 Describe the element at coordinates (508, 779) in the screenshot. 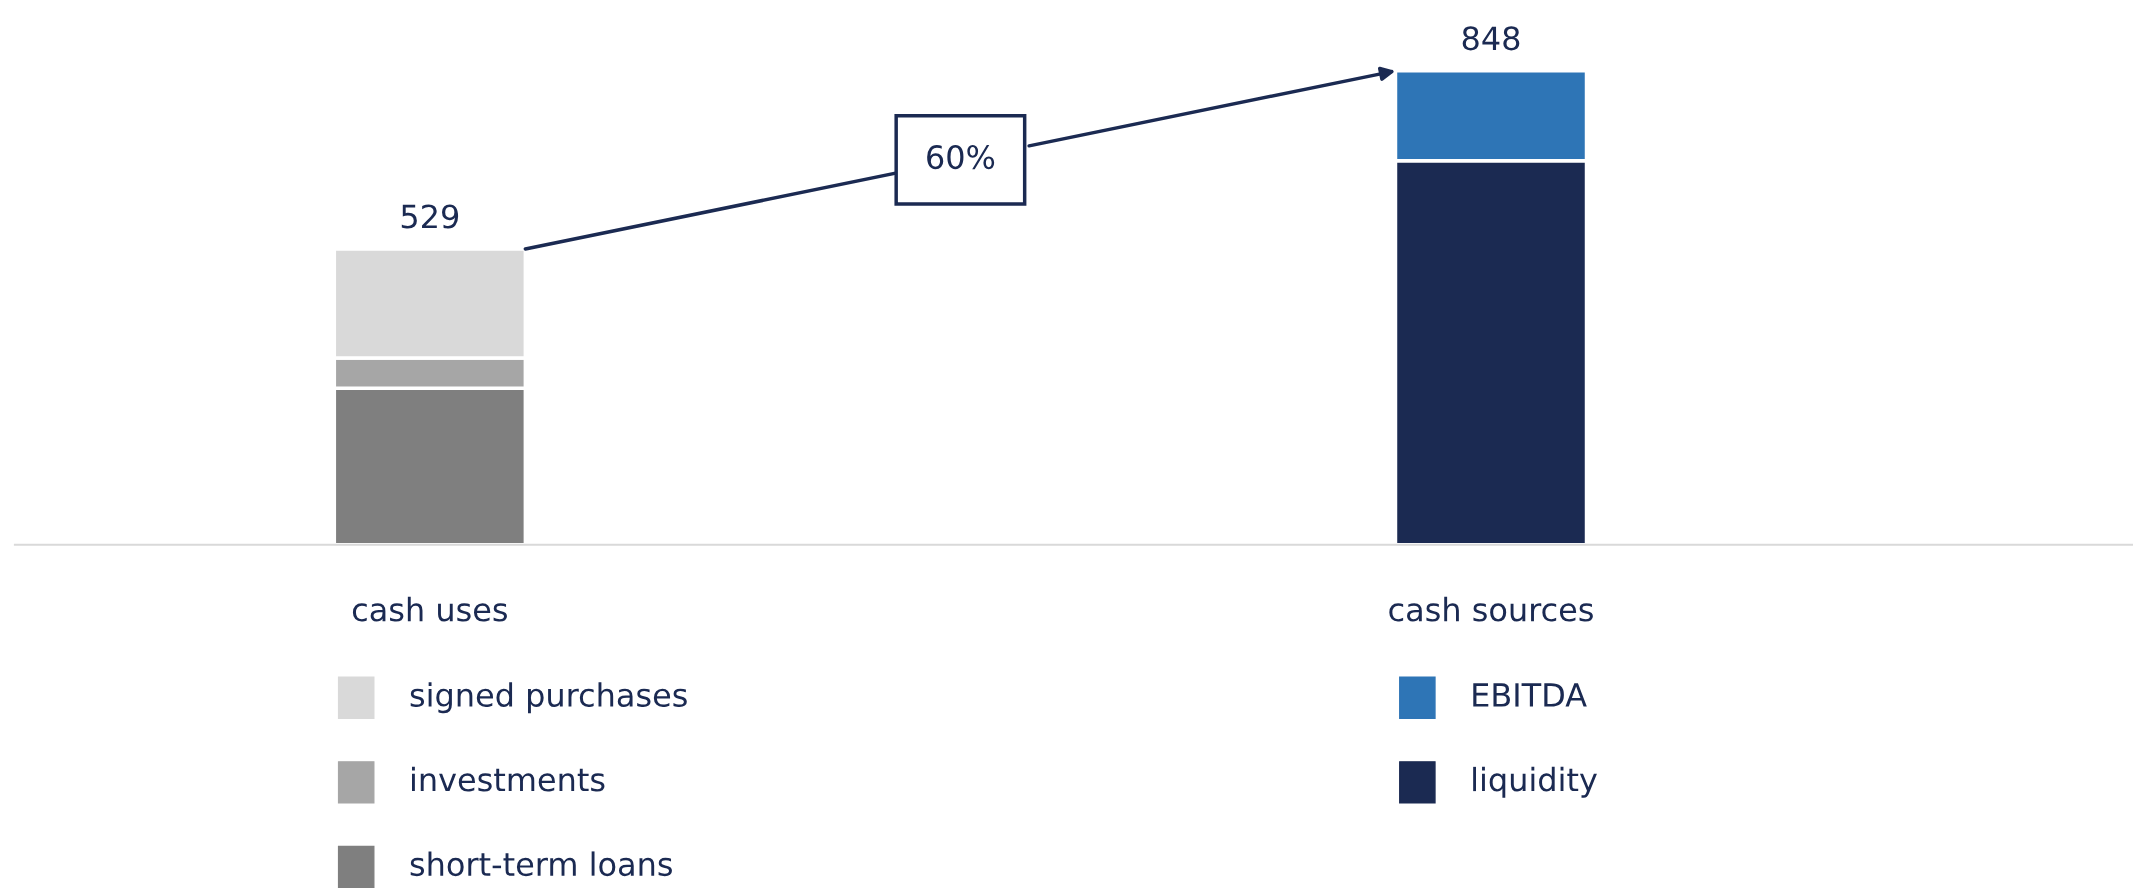

I see `legend-label: investments` at that location.